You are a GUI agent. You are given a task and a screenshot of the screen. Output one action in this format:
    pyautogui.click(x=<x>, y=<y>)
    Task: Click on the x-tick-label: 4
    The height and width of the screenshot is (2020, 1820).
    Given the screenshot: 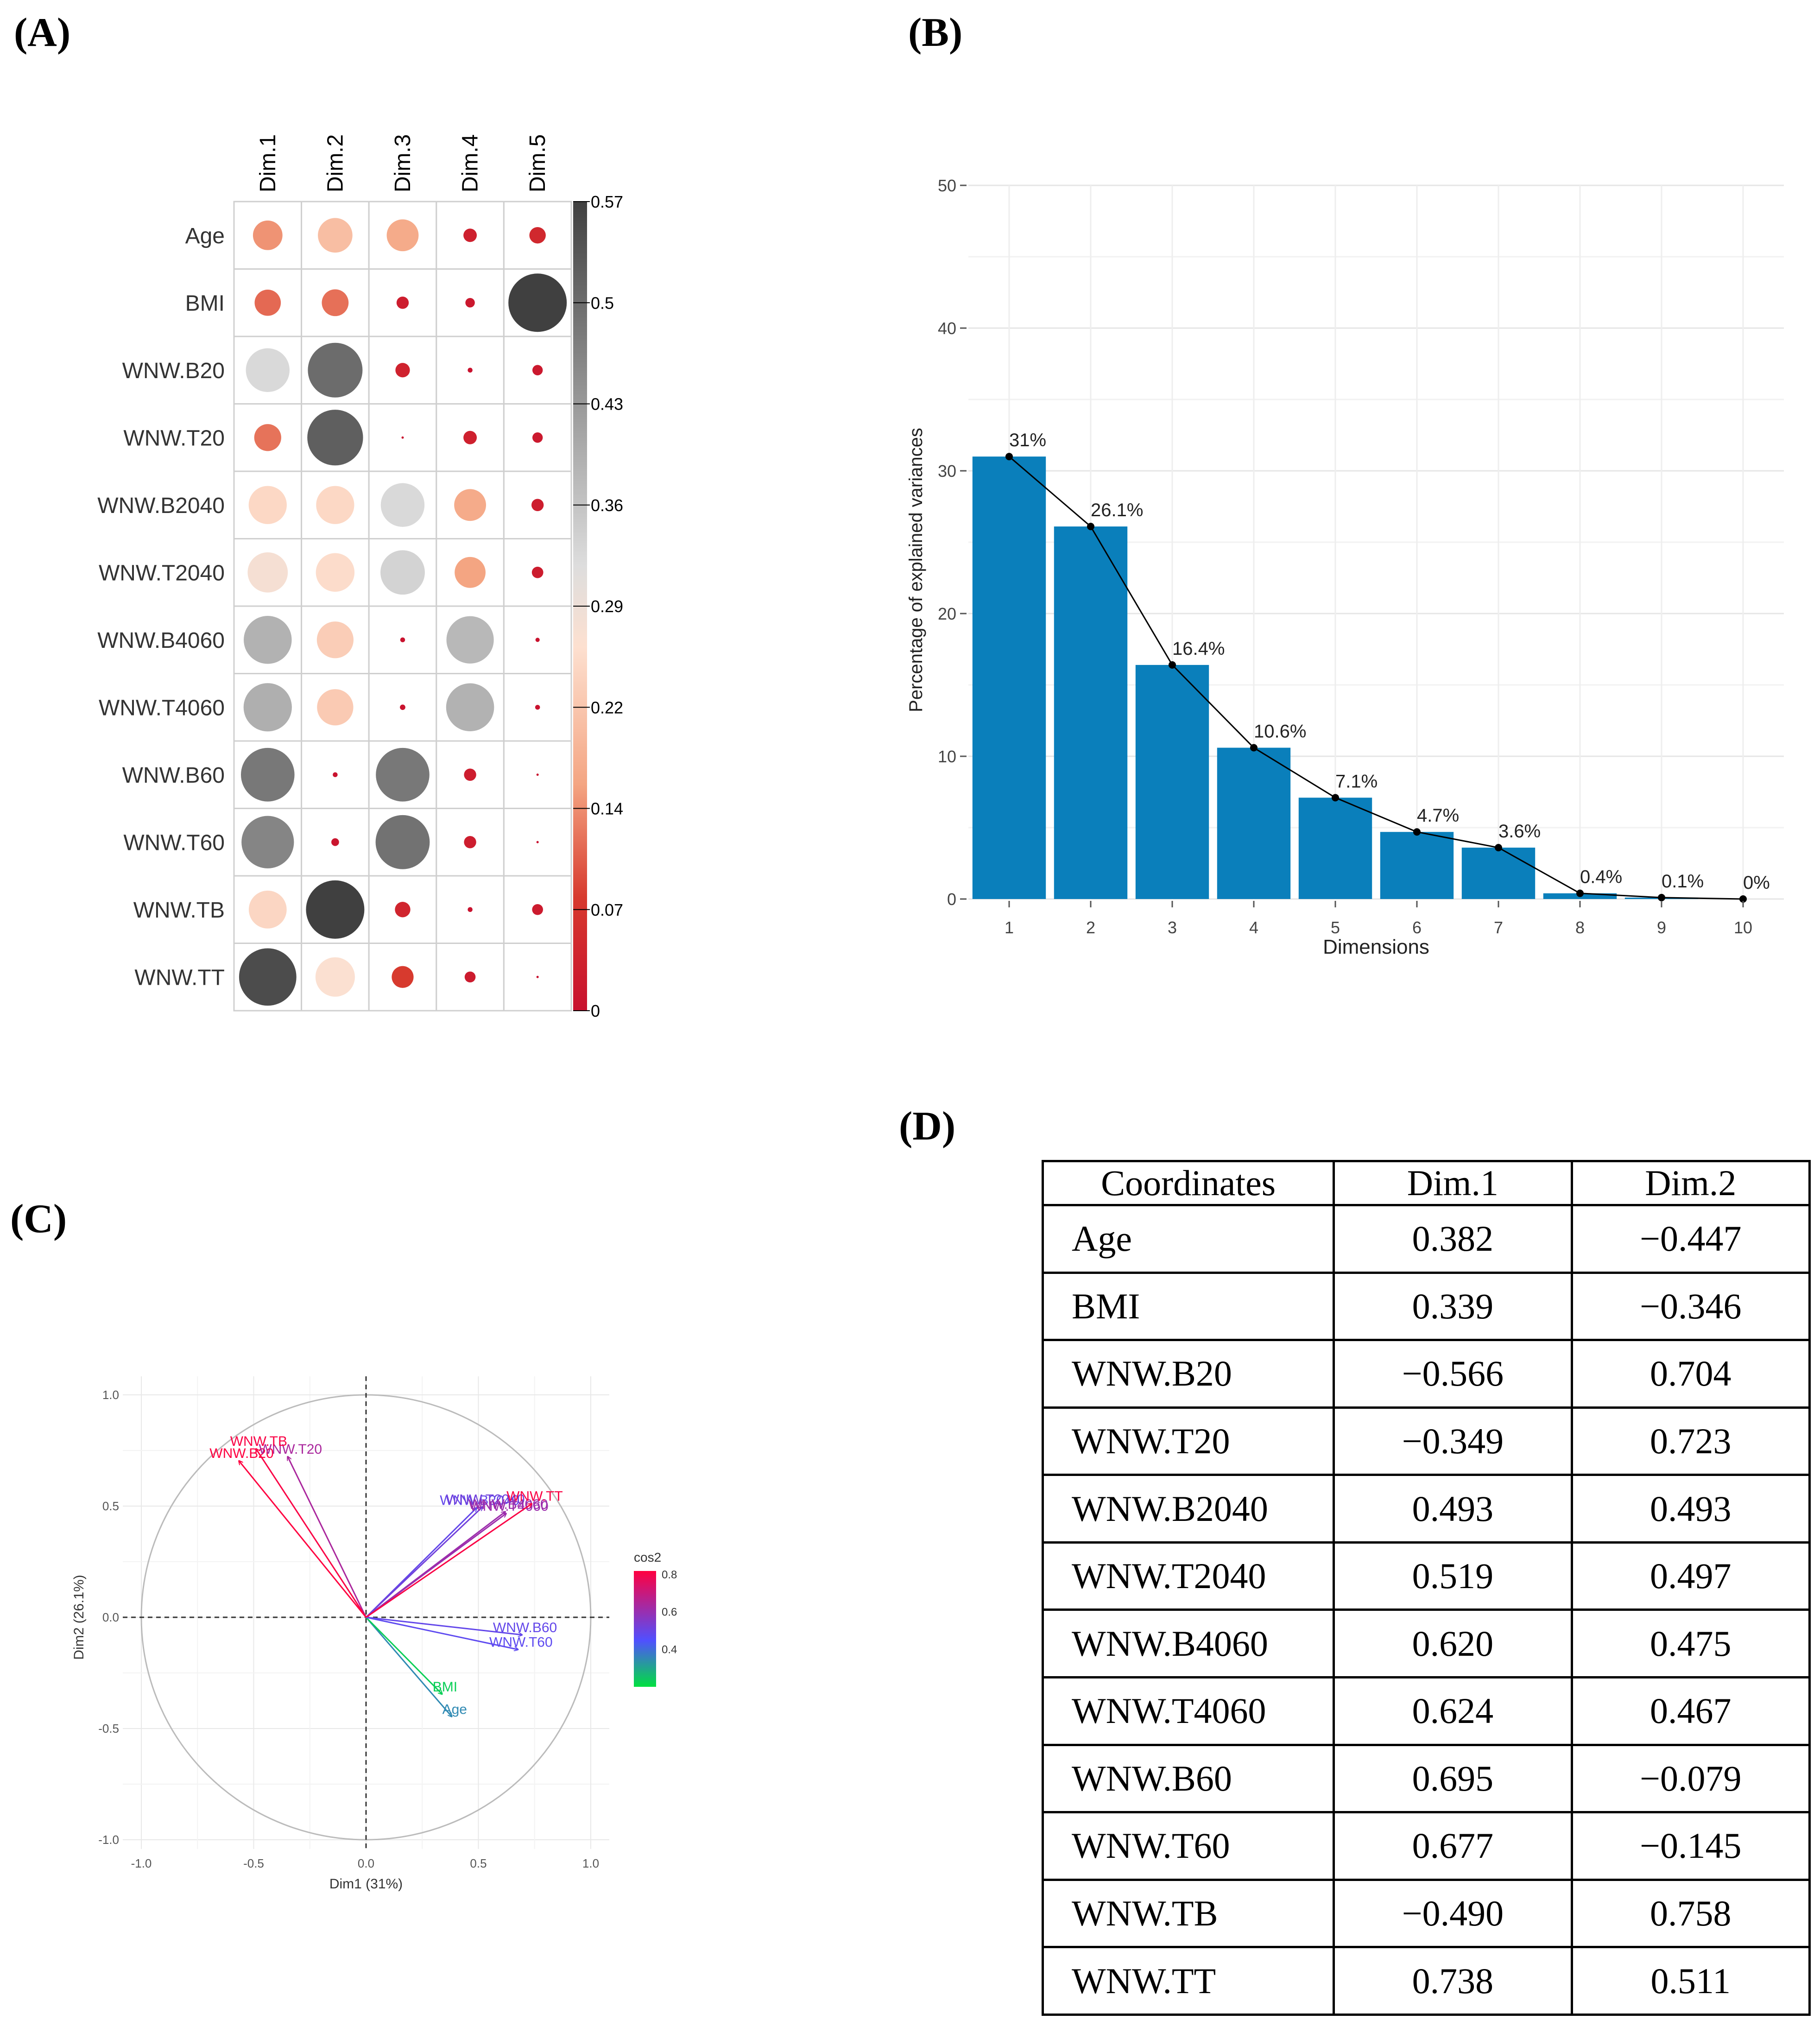 What is the action you would take?
    pyautogui.click(x=1253, y=927)
    